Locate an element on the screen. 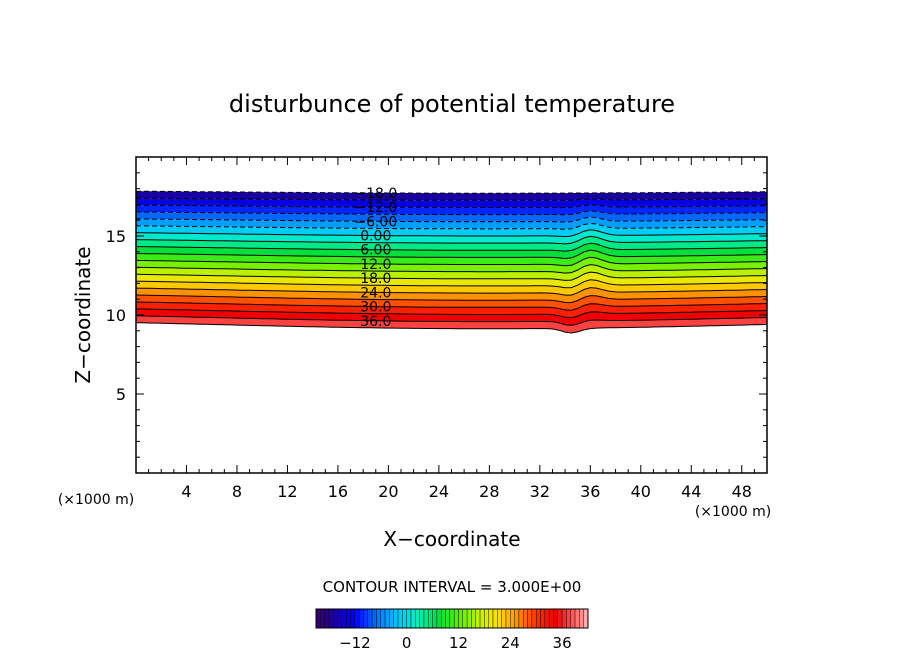 The image size is (904, 654). contour-label: 36.0 is located at coordinates (375, 322).